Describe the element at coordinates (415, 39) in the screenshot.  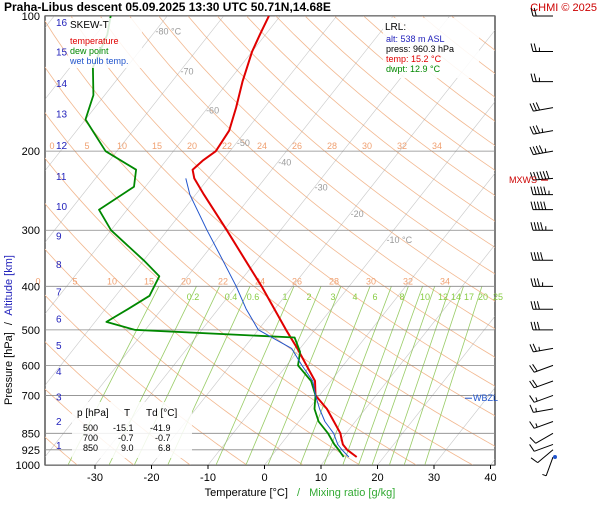
I see `lrl-alt: alt: 538 m ASL` at that location.